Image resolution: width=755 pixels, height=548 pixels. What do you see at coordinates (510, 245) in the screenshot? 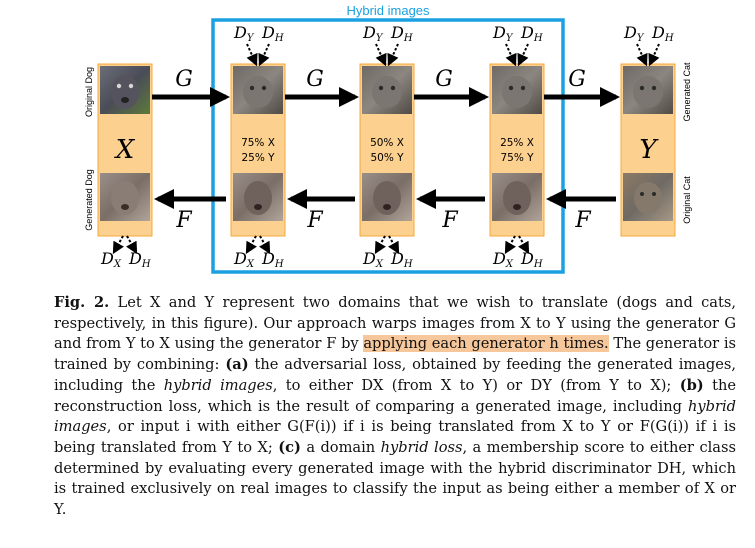
I see `disc-arrow-bottom-4-a` at bounding box center [510, 245].